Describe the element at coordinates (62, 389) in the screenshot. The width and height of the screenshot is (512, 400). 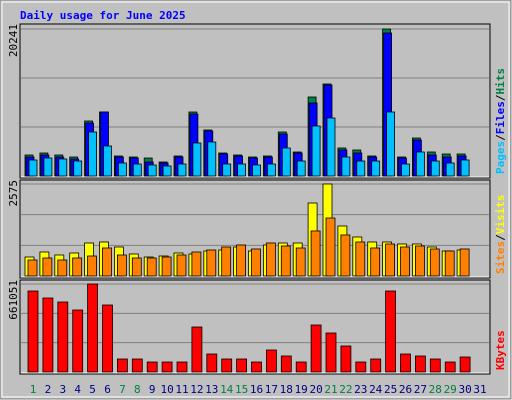
I see `x-tick-label: 3` at that location.